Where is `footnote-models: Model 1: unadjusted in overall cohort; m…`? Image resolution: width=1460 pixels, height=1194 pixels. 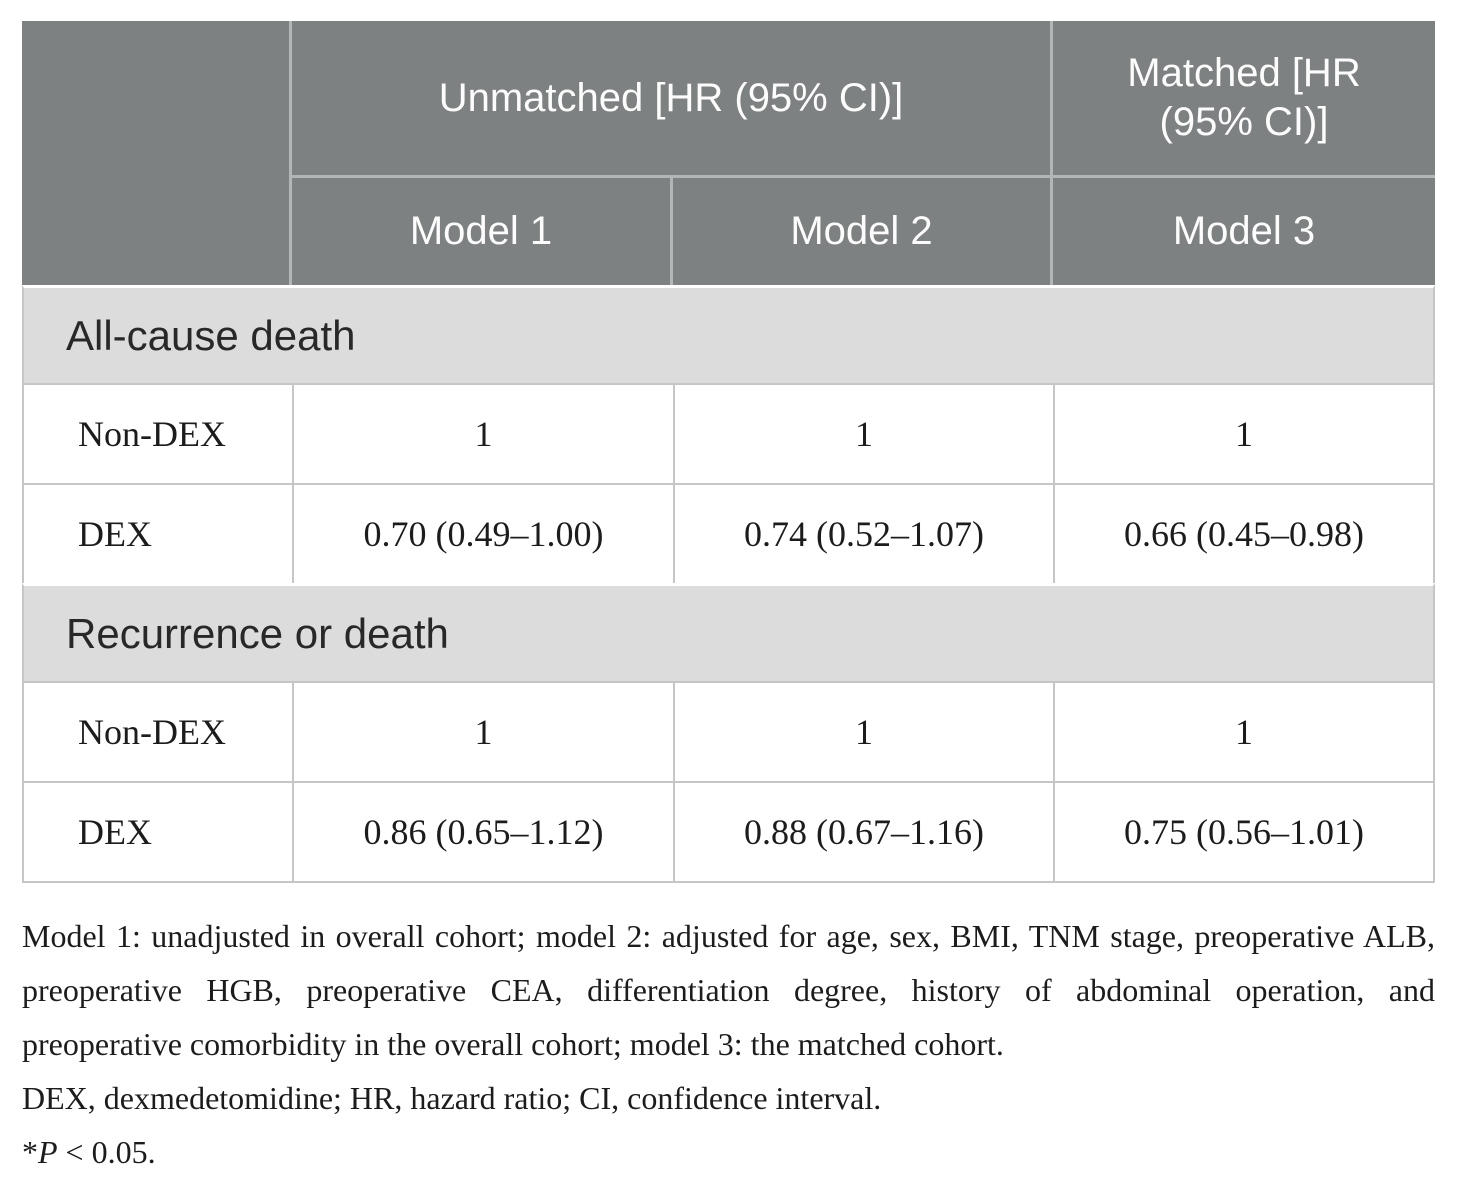
footnote-models: Model 1: unadjusted in overall cohort; m… is located at coordinates (728, 990).